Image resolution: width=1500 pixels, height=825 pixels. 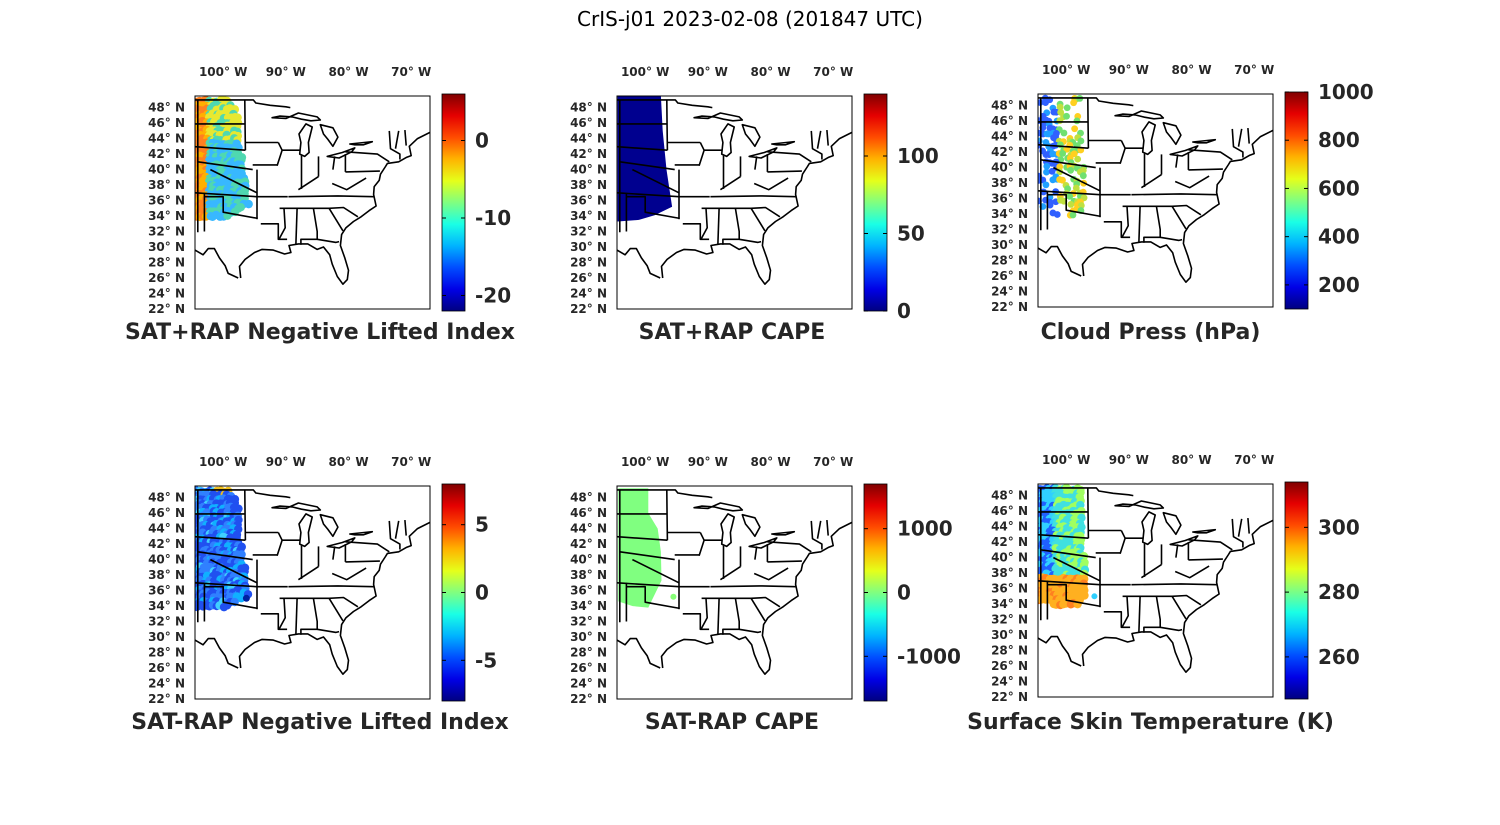 I want to click on panel-title: SAT-RAP CAPE, so click(x=732, y=722).